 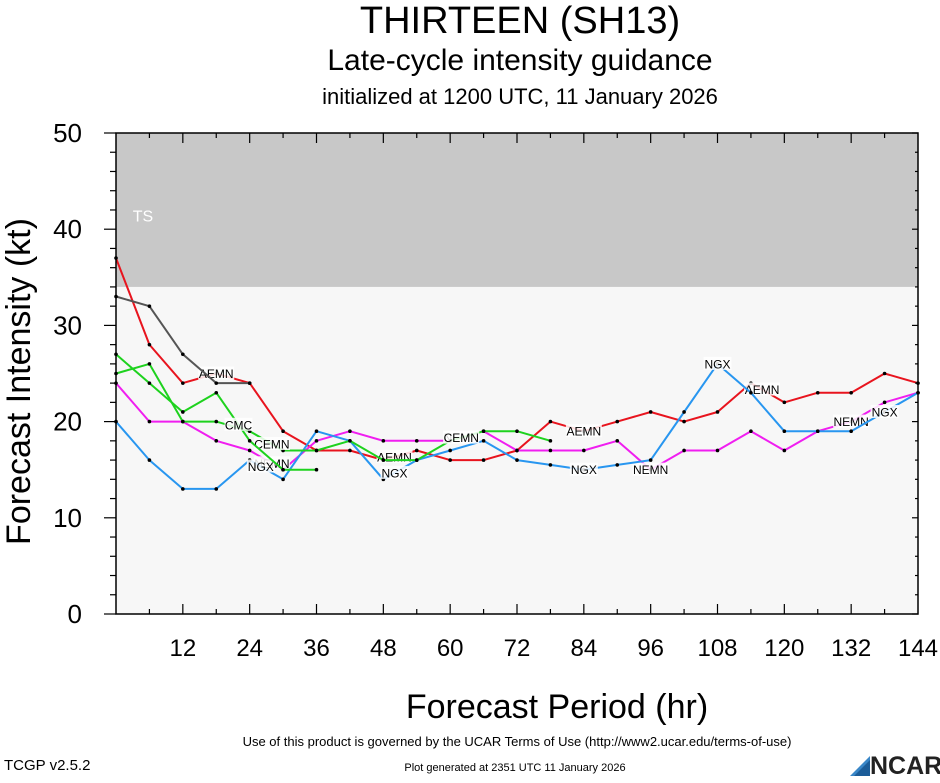 I want to click on ncar-logo: NCAR, so click(x=894, y=766).